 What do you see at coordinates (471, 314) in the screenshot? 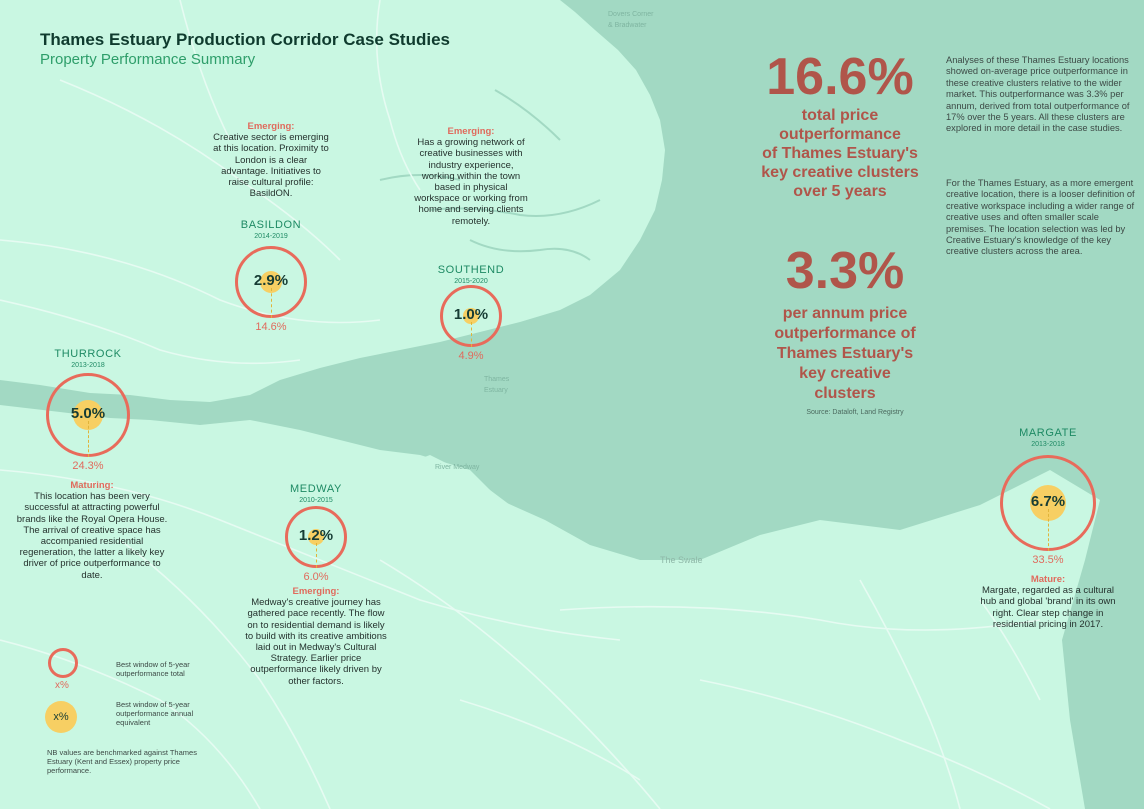
I see `southend-pa-value: 1.0%` at bounding box center [471, 314].